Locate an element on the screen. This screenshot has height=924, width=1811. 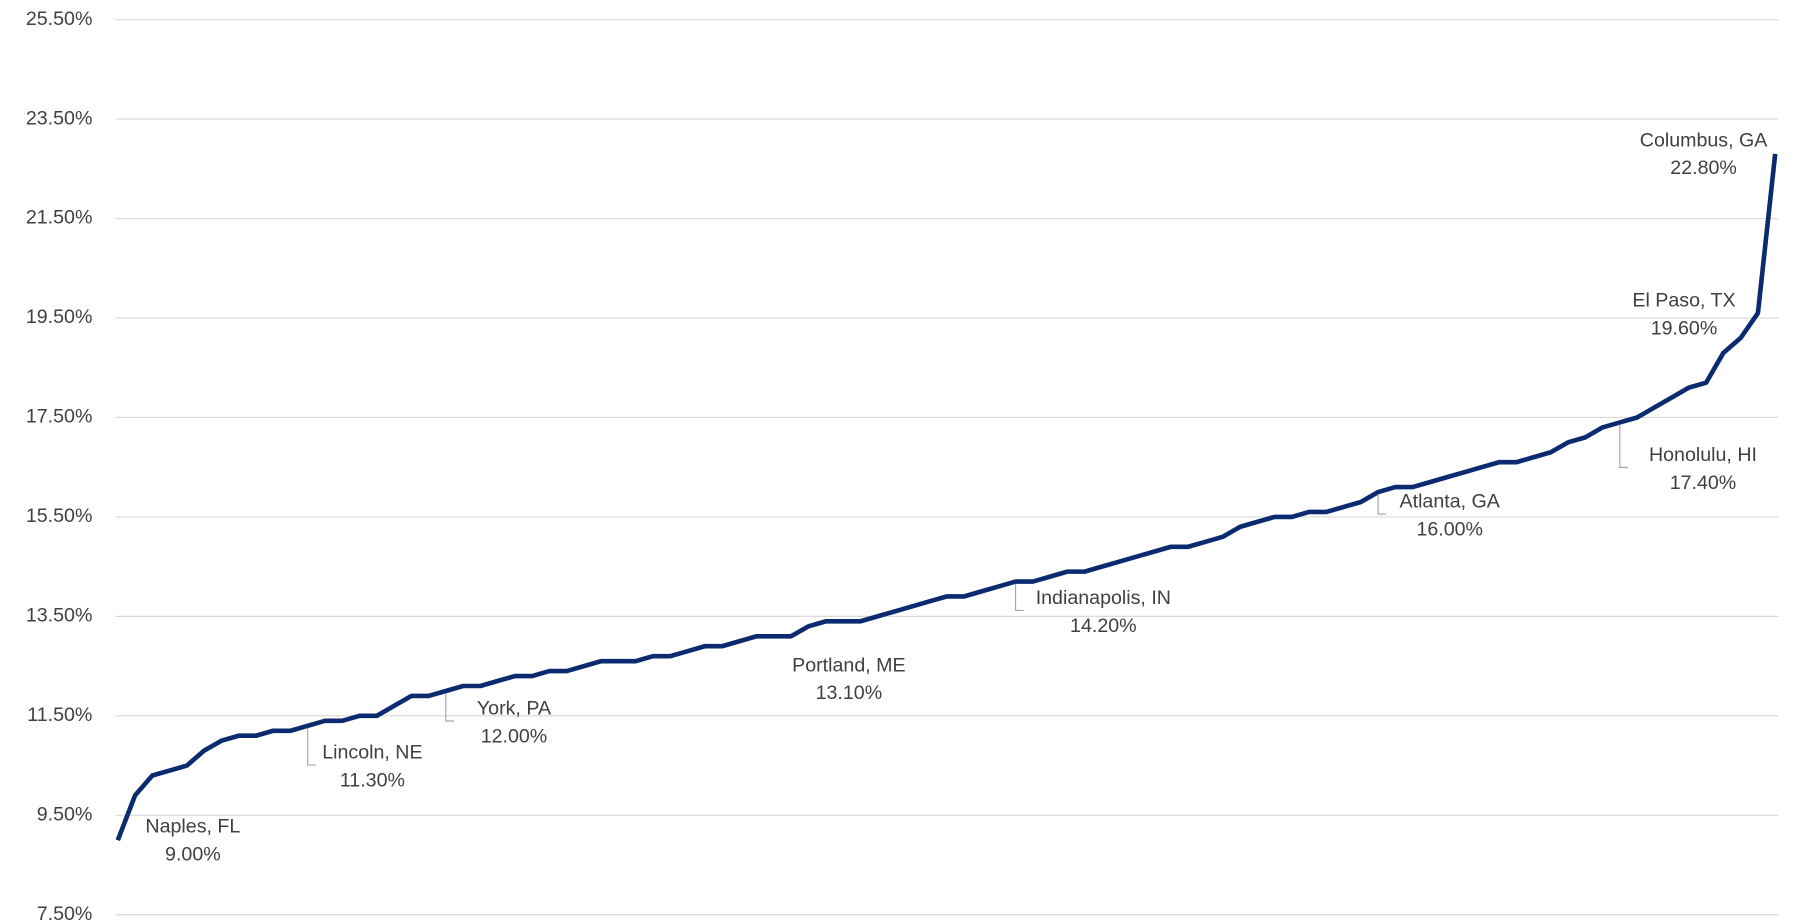
y-tick-label: 15.50% is located at coordinates (59, 516).